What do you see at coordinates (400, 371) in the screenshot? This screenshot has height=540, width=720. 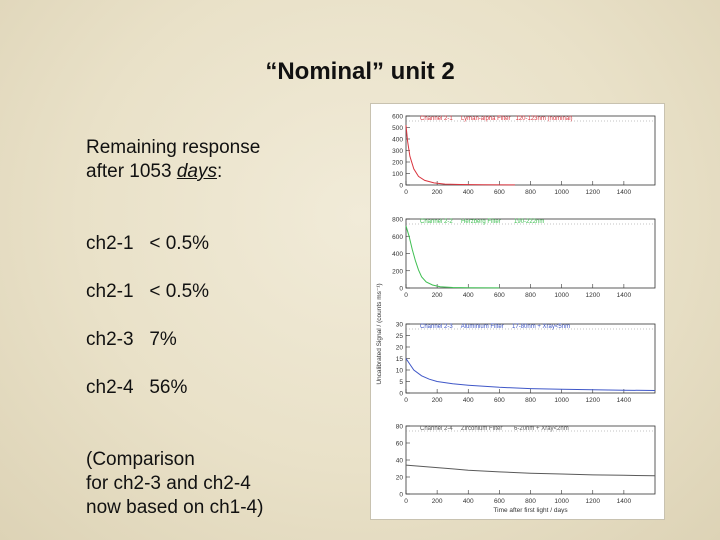 I see `y-tick-label: 10` at bounding box center [400, 371].